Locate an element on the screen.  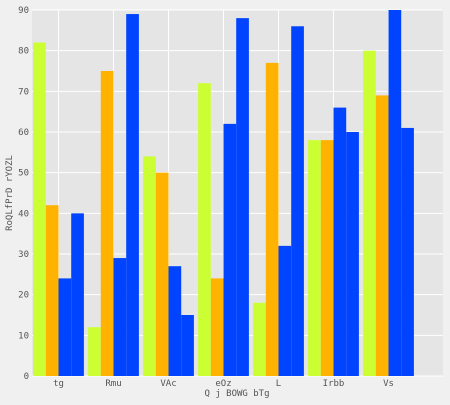
bar-series2-tg is located at coordinates (52, 290).